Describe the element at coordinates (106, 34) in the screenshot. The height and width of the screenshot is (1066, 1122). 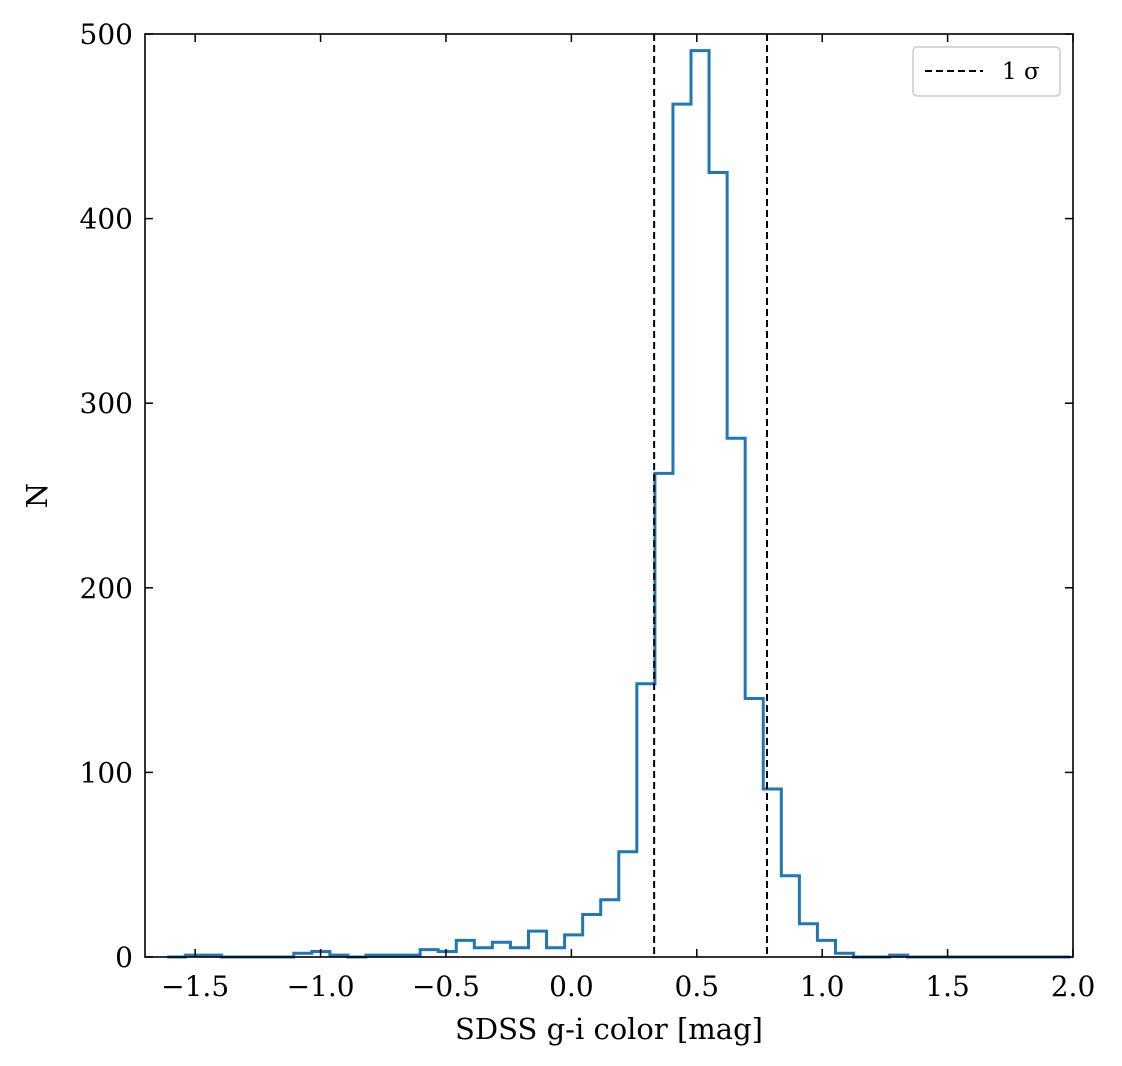
I see `y-tick-label: 500` at that location.